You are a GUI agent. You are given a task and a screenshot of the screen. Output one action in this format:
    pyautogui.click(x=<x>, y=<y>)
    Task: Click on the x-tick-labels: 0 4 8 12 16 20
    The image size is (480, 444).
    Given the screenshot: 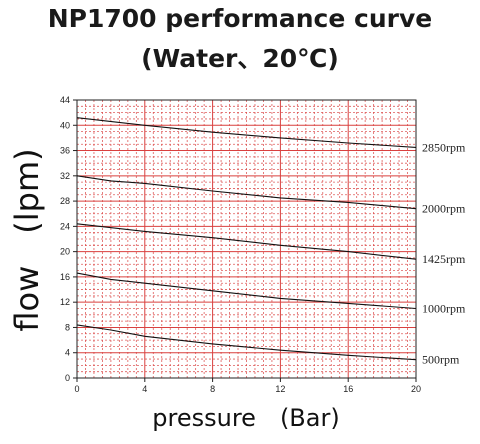 What is the action you would take?
    pyautogui.click(x=247, y=389)
    